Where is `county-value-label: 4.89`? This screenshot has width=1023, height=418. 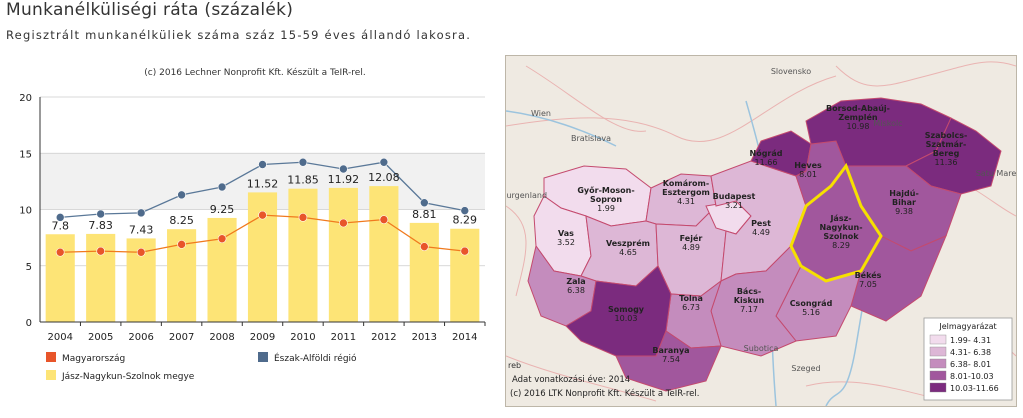
county-value-label: 4.89 is located at coordinates (691, 247).